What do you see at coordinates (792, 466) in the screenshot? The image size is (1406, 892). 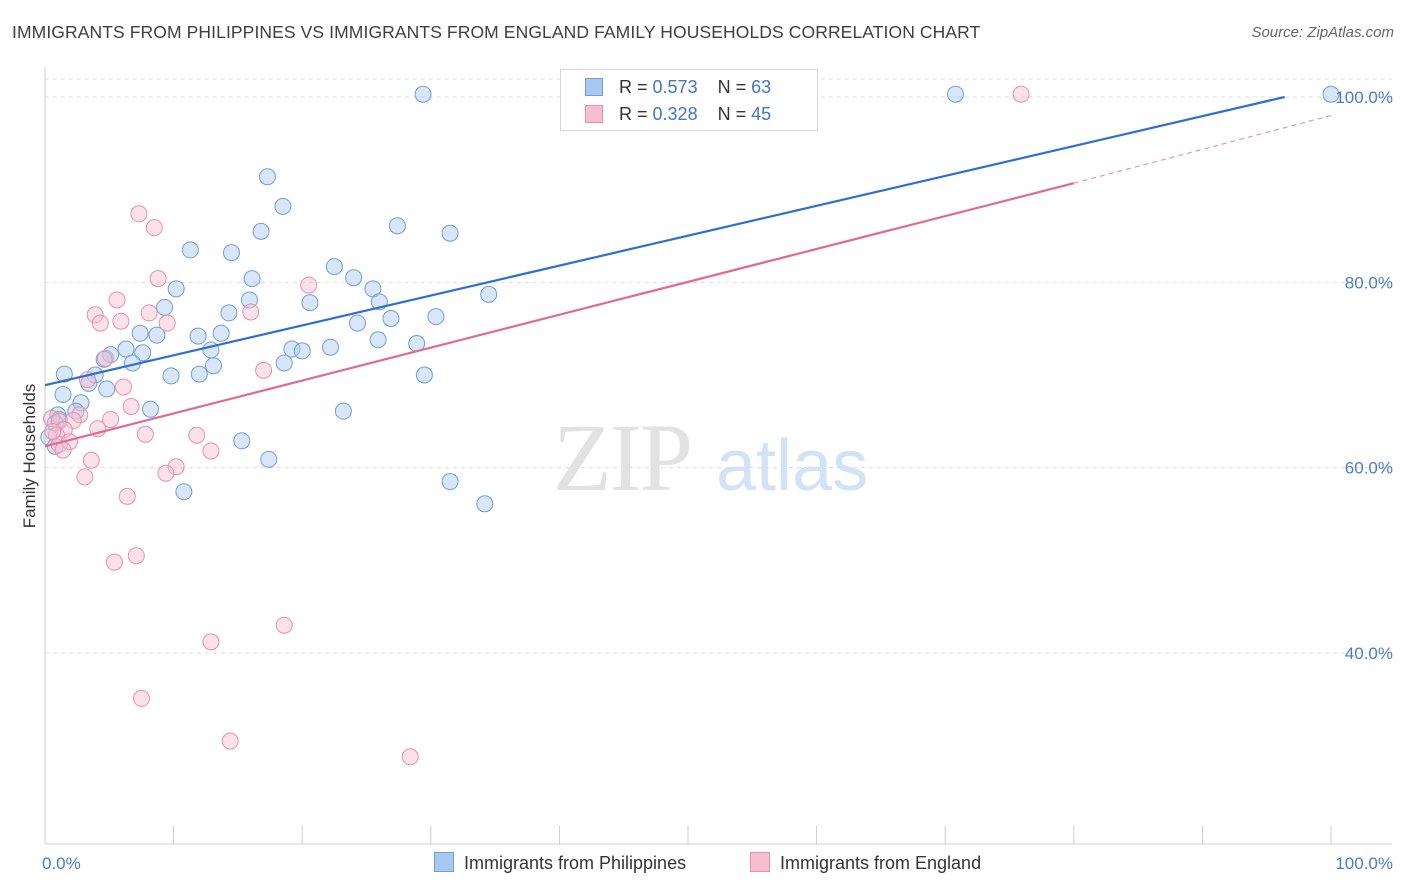 I see `watermark-atlas: atlas` at bounding box center [792, 466].